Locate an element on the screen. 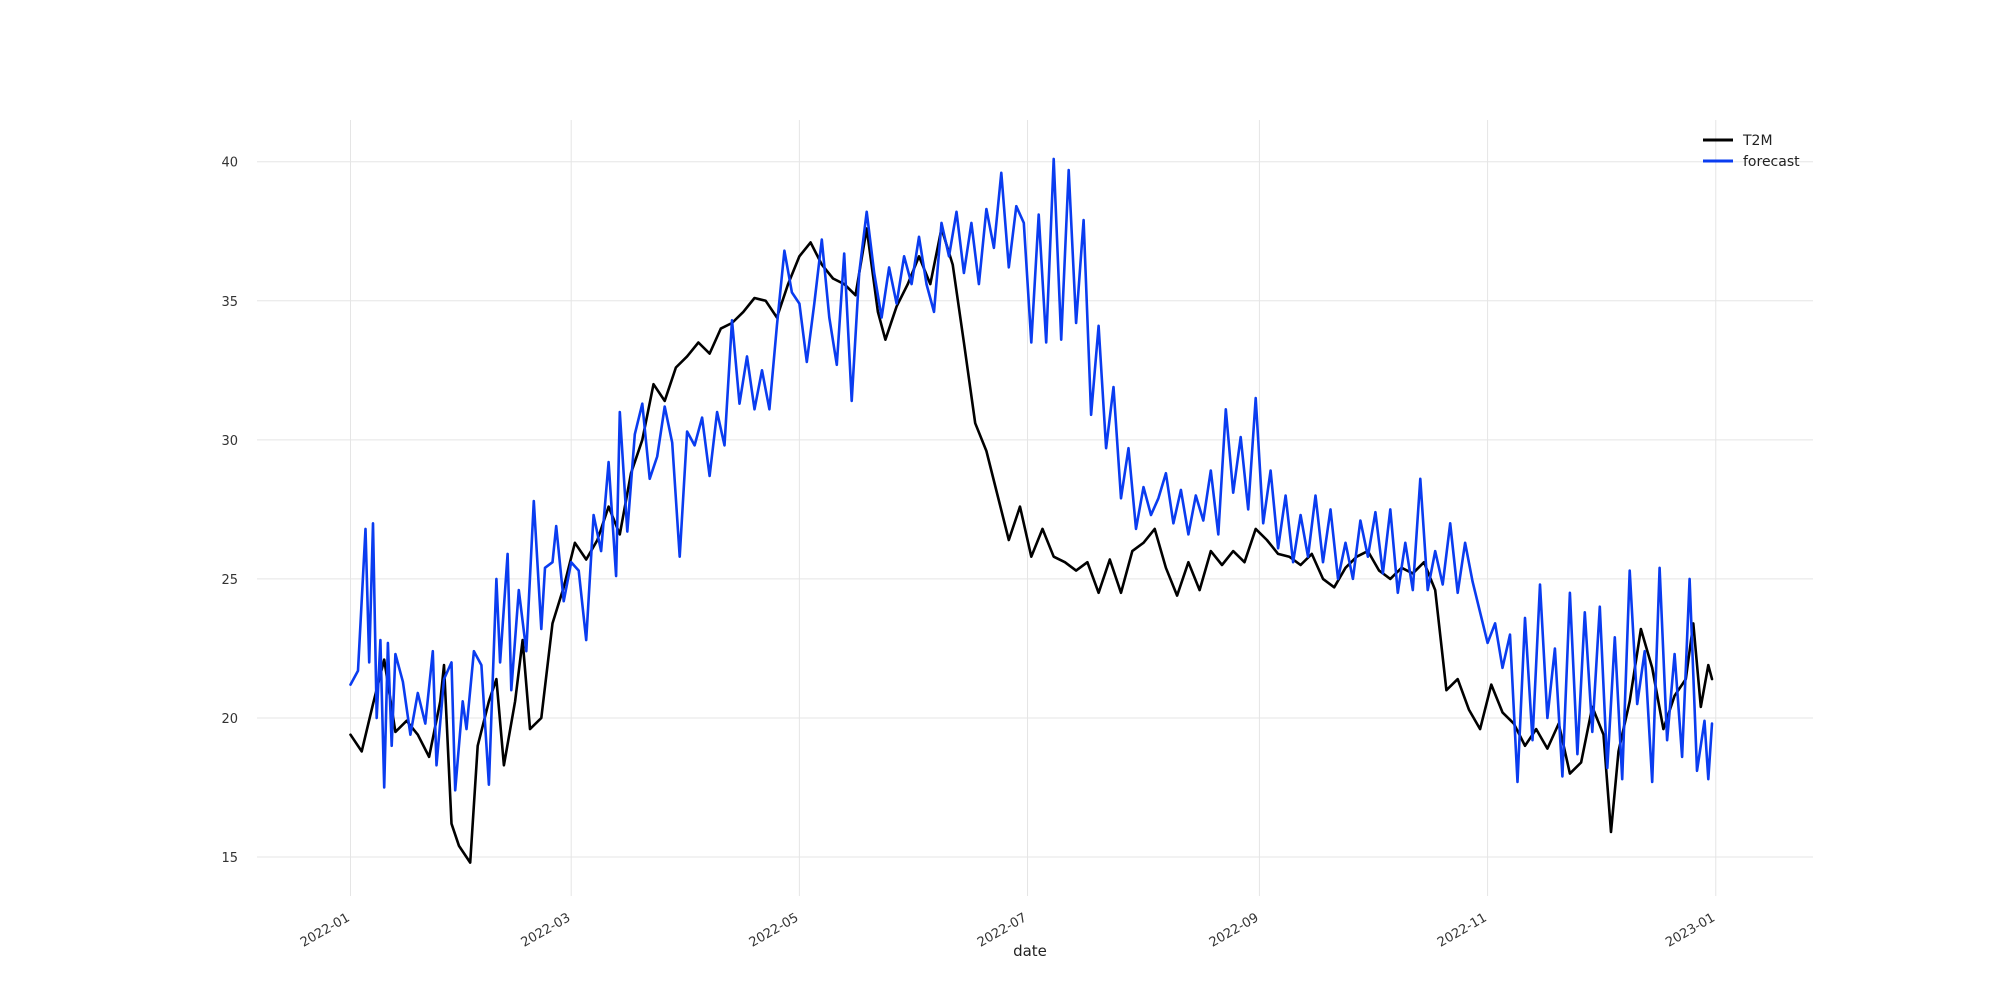 This screenshot has width=2000, height=1000. y-tick-label: 35 is located at coordinates (229, 302).